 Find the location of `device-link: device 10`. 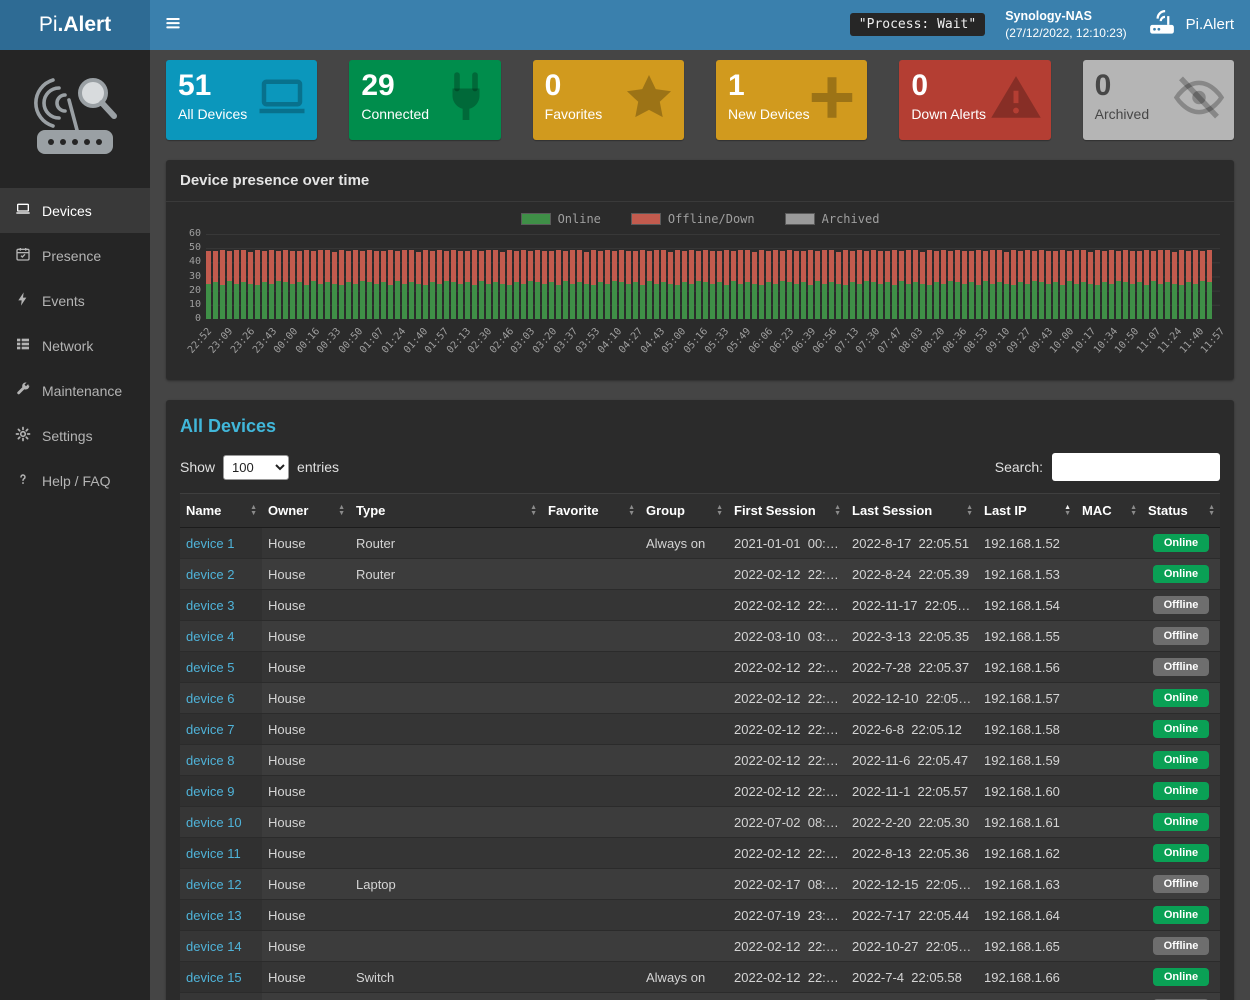

device-link: device 10 is located at coordinates (214, 822).